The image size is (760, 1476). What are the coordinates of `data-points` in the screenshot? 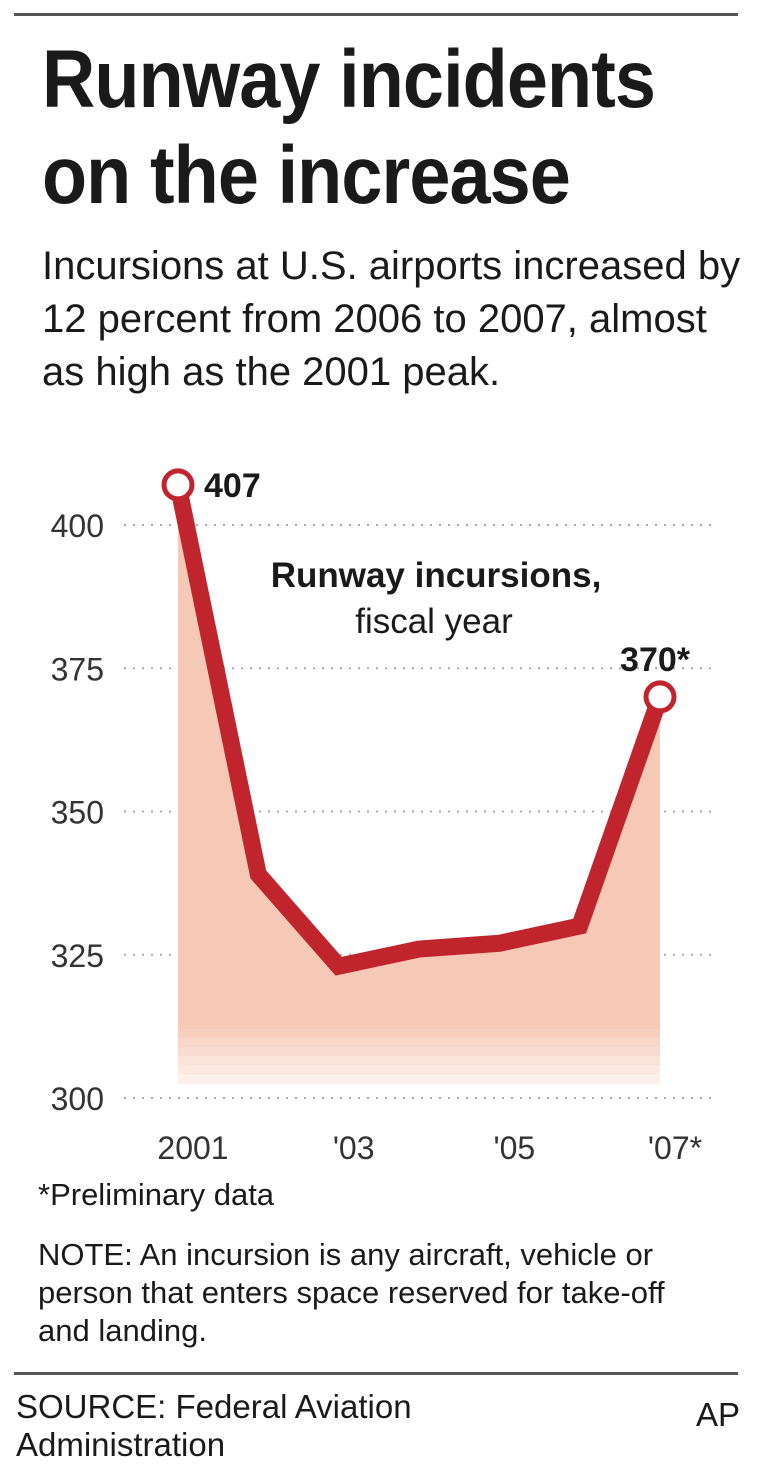 It's located at (419, 591).